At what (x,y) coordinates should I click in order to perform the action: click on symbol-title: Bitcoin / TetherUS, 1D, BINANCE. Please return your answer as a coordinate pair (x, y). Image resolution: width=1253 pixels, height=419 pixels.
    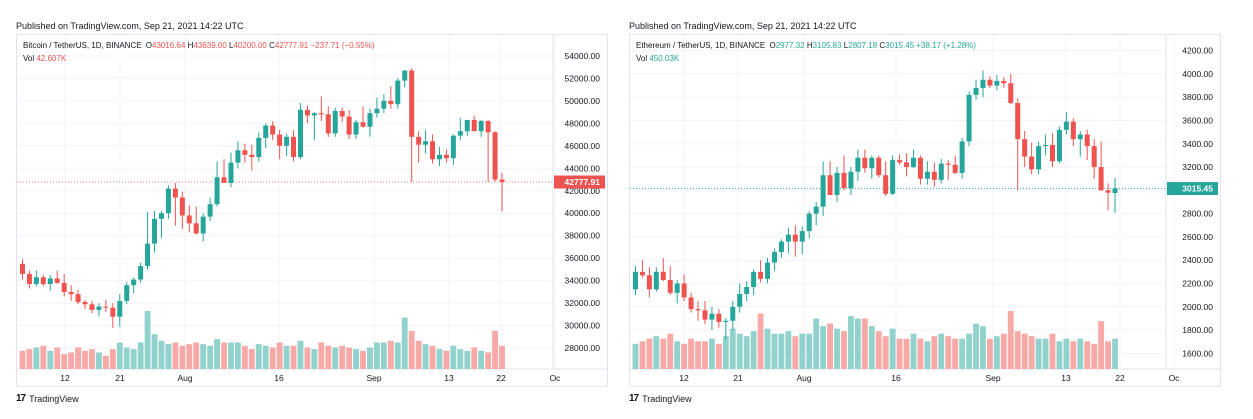
    Looking at the image, I should click on (82, 45).